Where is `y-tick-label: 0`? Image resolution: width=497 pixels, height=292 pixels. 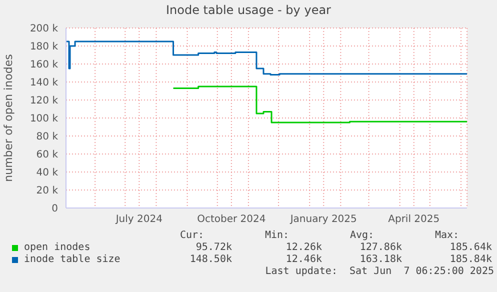 y-tick-label: 0 is located at coordinates (55, 209).